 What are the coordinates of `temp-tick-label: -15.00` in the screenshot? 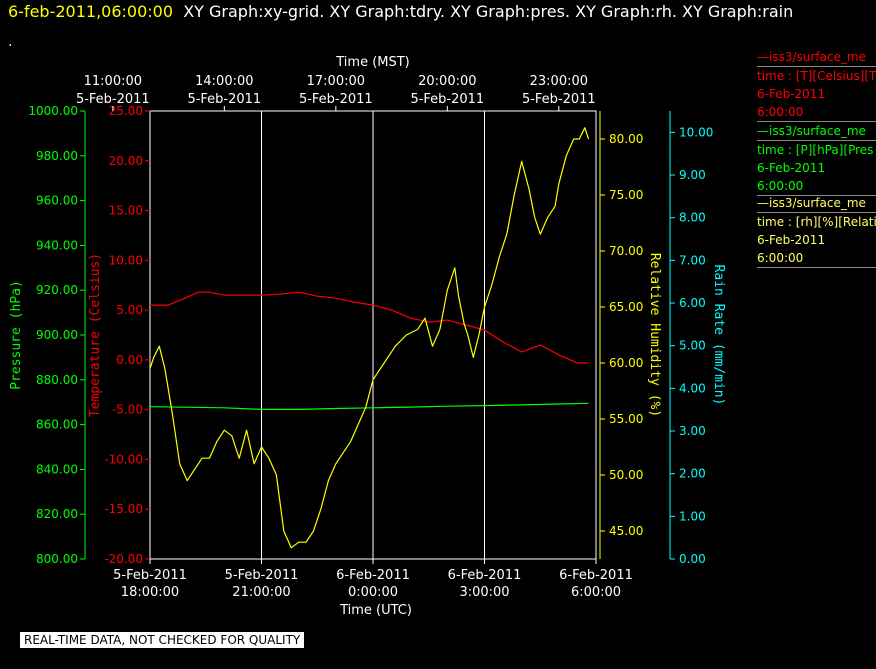 It's located at (123, 509).